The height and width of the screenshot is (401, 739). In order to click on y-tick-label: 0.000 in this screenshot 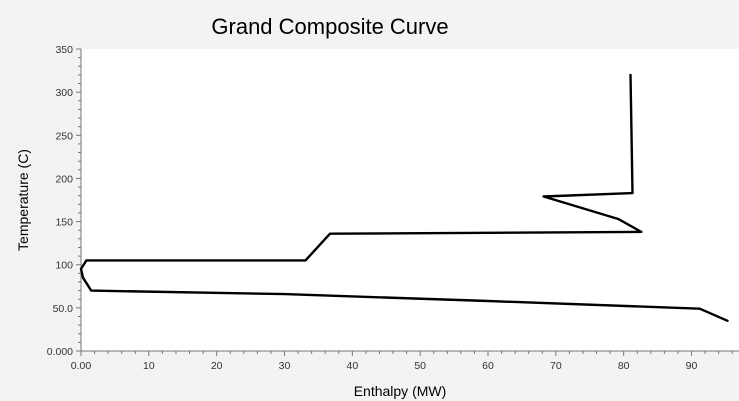, I will do `click(60, 352)`.